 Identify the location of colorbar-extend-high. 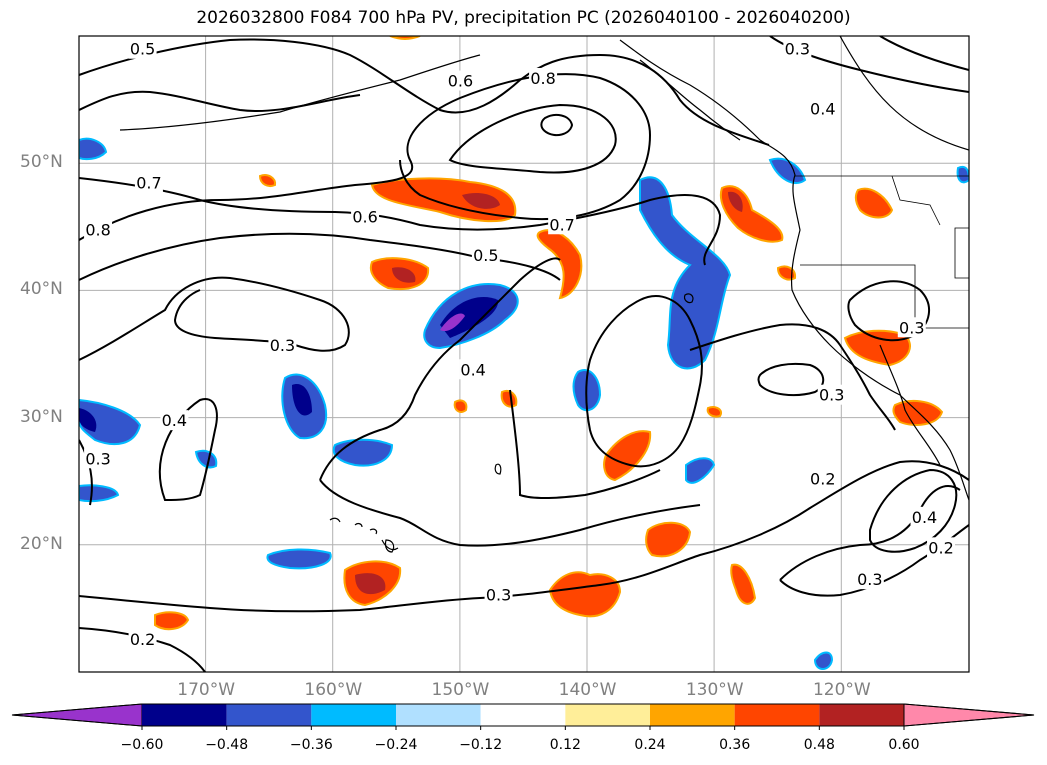
(969, 715).